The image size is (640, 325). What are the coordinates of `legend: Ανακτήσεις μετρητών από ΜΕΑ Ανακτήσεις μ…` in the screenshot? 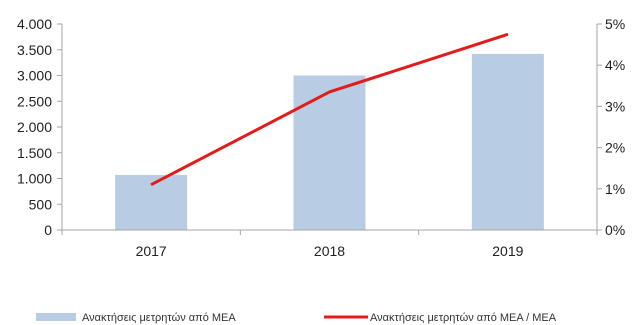 It's located at (296, 318).